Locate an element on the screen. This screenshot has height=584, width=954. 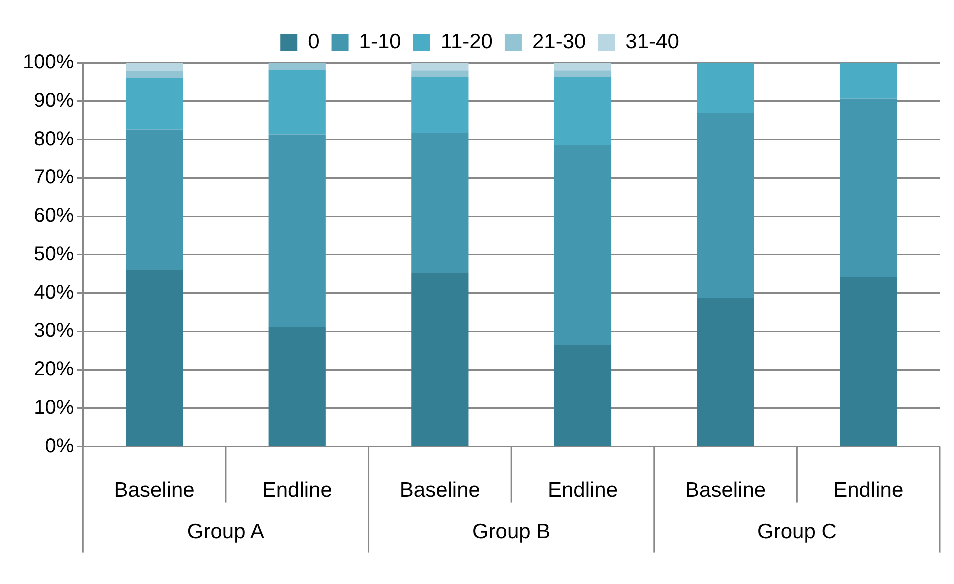
legend-label: 1-10 is located at coordinates (380, 42).